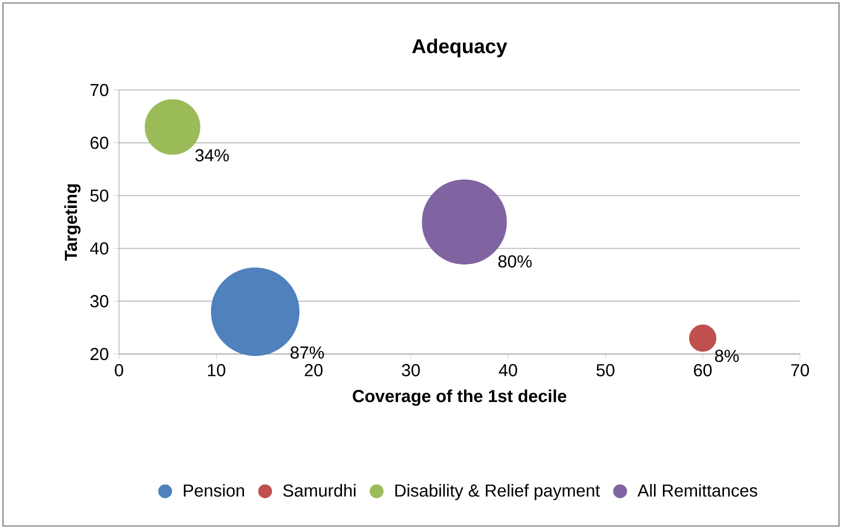 Image resolution: width=842 pixels, height=529 pixels. I want to click on x-tick-label: 70, so click(800, 370).